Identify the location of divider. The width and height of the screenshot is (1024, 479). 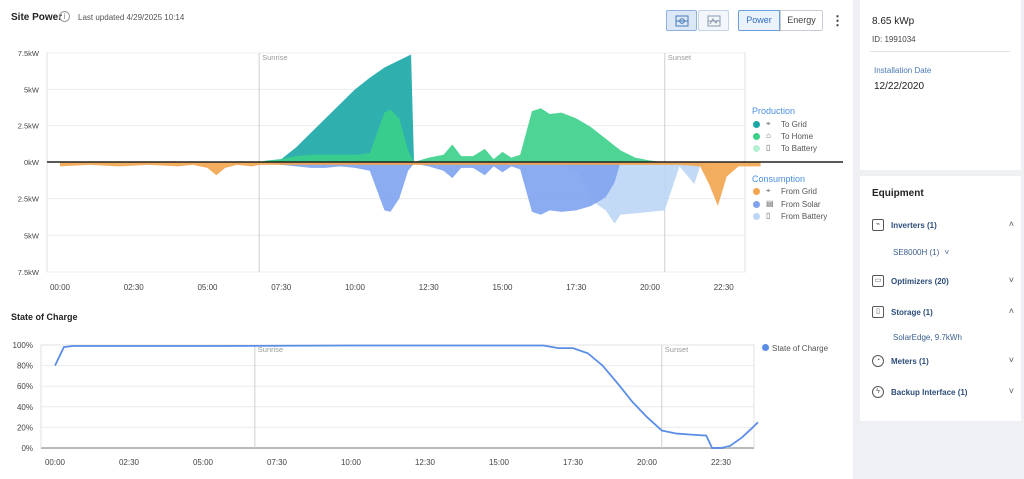
(940, 51).